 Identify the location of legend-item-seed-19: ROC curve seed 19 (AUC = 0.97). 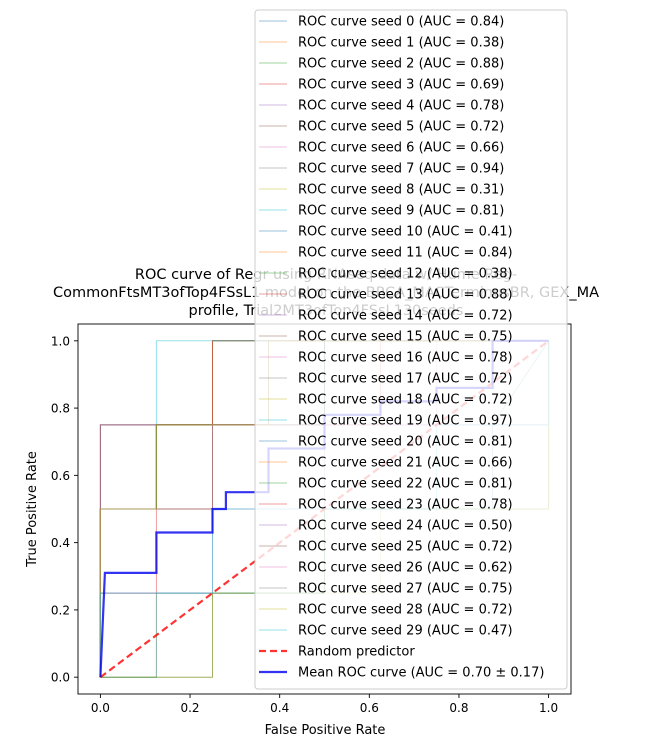
(386, 421).